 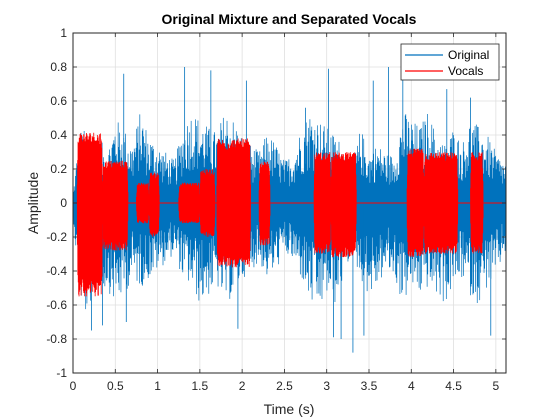 I want to click on y-tick-label: -0.2, so click(x=56, y=237).